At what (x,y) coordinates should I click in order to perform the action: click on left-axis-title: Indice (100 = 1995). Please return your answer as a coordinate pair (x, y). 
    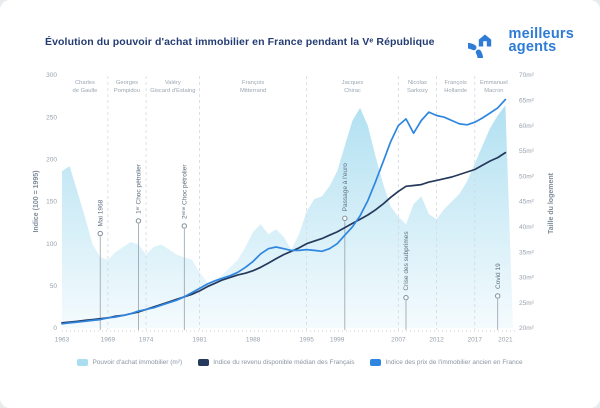
    Looking at the image, I should click on (36, 201).